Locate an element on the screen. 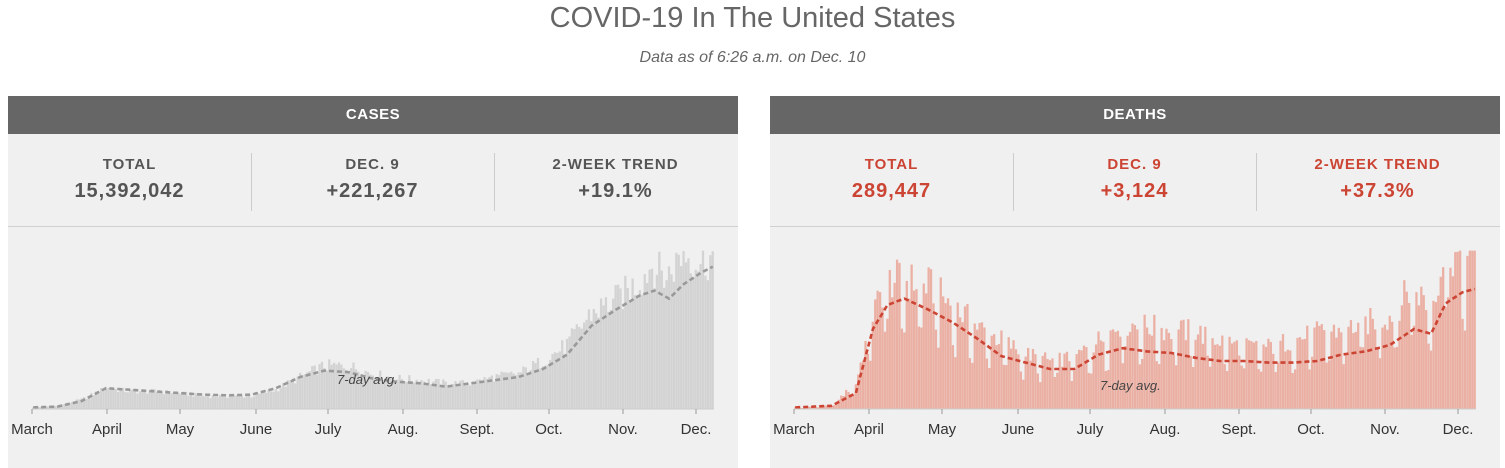  x-tick-label: Aug. is located at coordinates (1165, 429).